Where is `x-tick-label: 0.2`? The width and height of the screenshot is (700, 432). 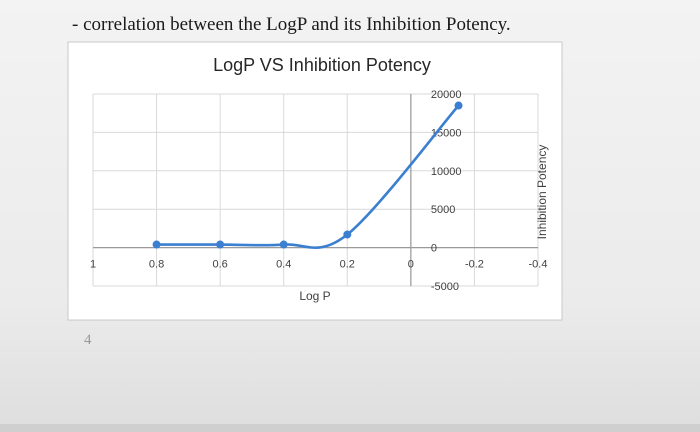
x-tick-label: 0.2 is located at coordinates (347, 265).